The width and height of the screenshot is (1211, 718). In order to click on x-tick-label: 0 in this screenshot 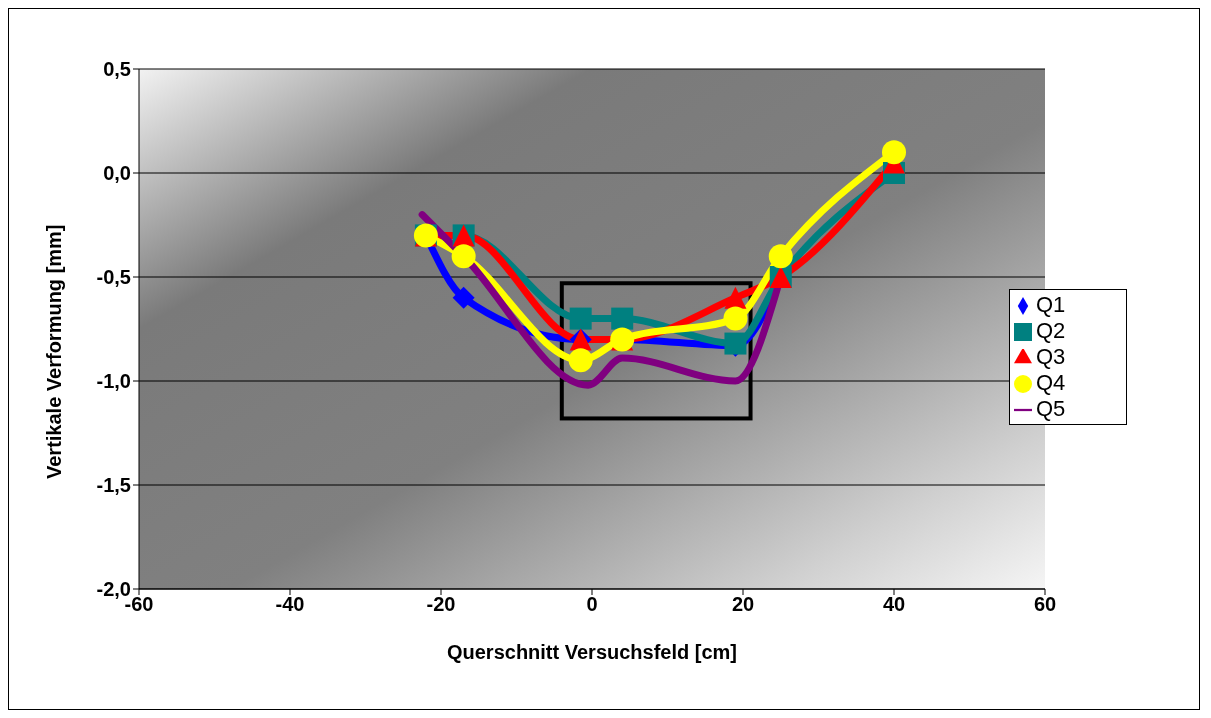, I will do `click(592, 604)`.